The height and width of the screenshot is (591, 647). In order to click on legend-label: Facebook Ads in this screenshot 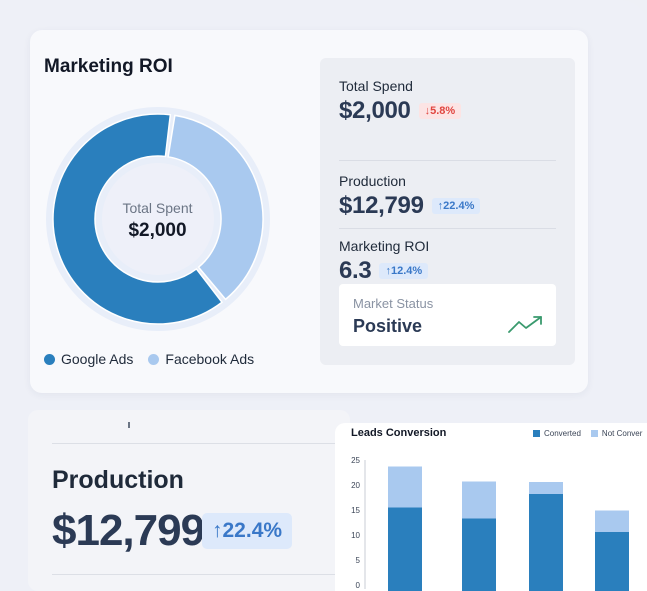, I will do `click(210, 359)`.